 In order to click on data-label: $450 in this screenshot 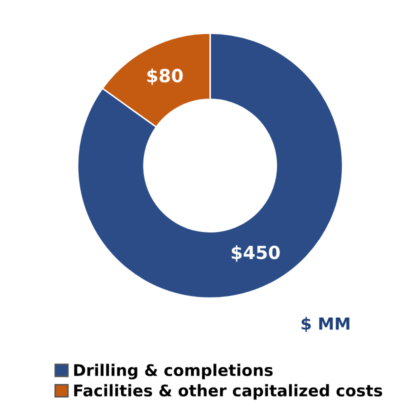, I will do `click(256, 253)`.